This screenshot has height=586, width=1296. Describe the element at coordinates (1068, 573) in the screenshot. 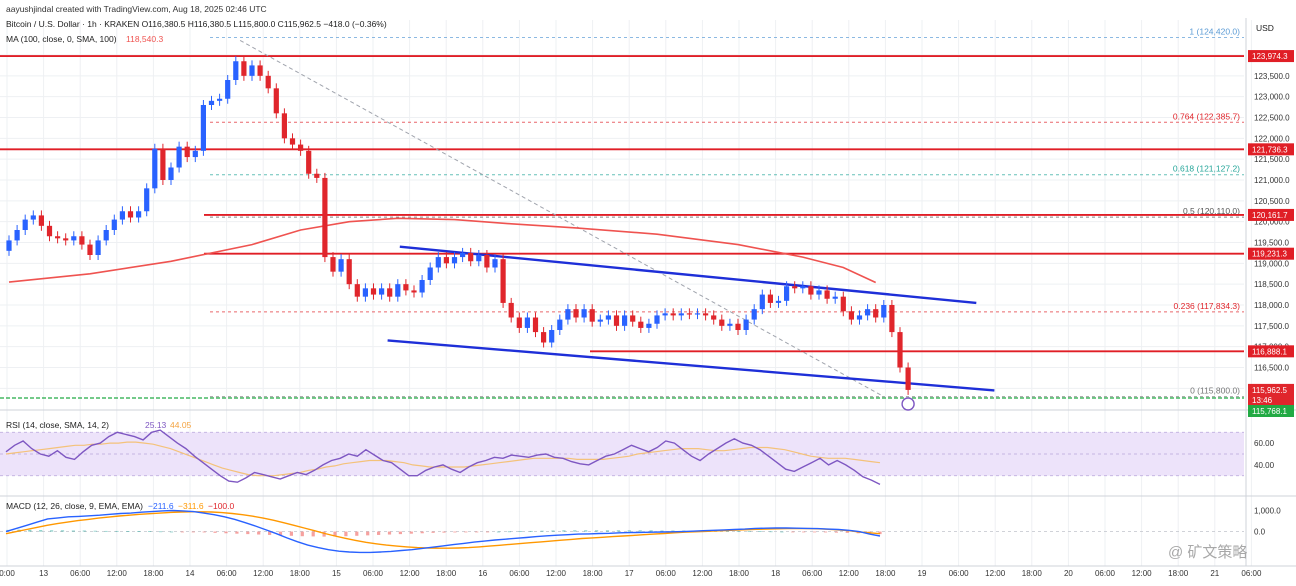

I see `time-tick-label: 20` at that location.